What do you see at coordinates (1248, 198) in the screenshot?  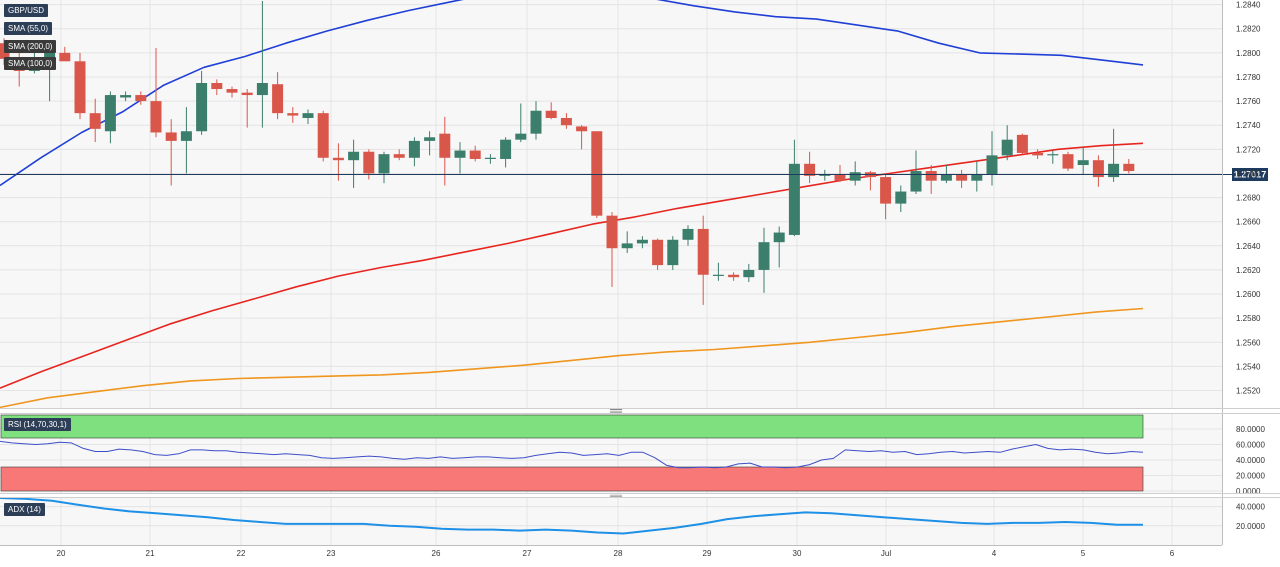 I see `y-tick-label: 1.2680` at bounding box center [1248, 198].